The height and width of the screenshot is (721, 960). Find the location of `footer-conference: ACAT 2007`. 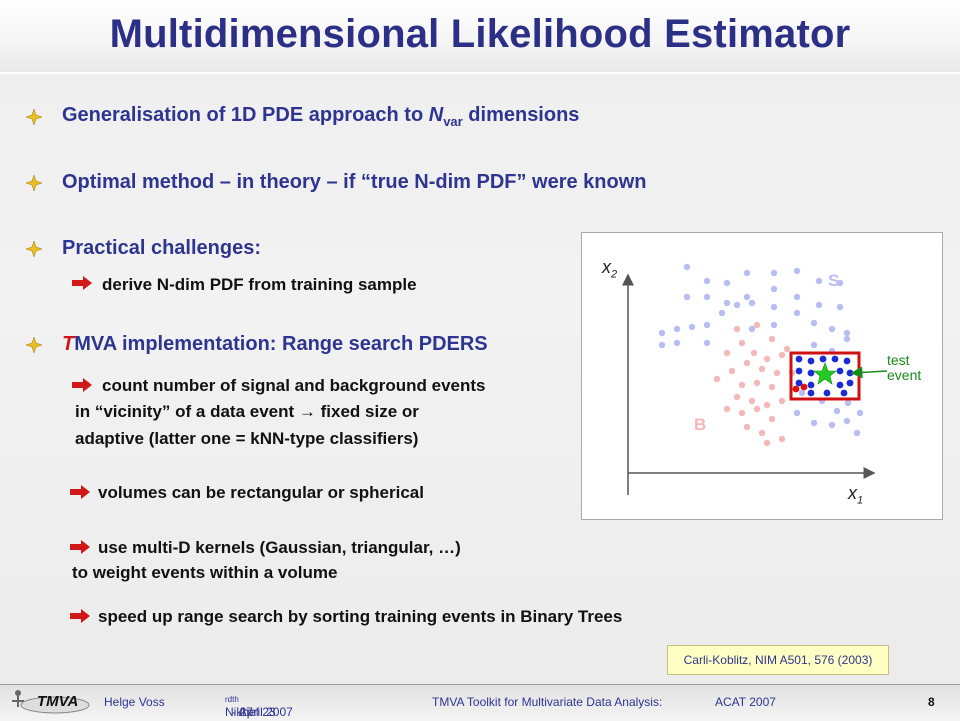

footer-conference: ACAT 2007 is located at coordinates (745, 702).